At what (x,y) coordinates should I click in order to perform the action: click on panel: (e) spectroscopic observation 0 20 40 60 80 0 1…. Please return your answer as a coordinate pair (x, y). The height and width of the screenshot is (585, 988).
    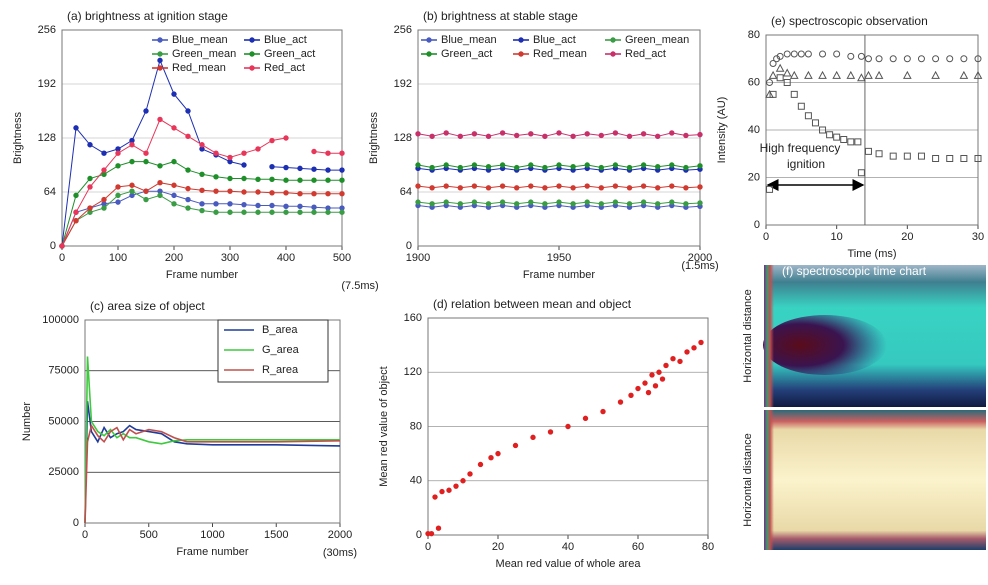
    Looking at the image, I should click on (850, 137).